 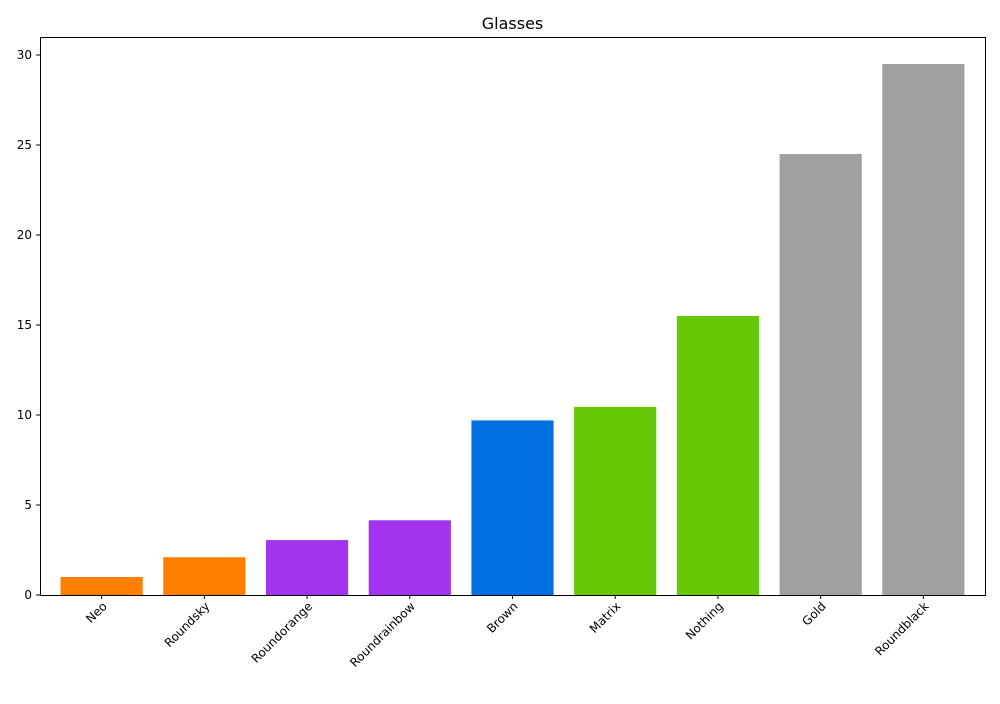 What do you see at coordinates (718, 455) in the screenshot?
I see `bar-nothing` at bounding box center [718, 455].